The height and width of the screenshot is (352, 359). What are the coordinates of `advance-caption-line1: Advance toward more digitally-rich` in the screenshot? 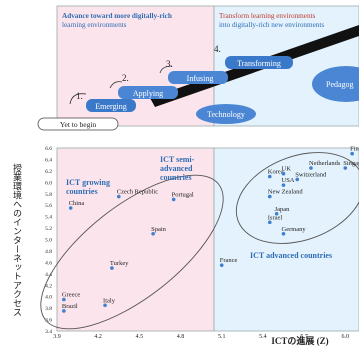 It's located at (117, 16).